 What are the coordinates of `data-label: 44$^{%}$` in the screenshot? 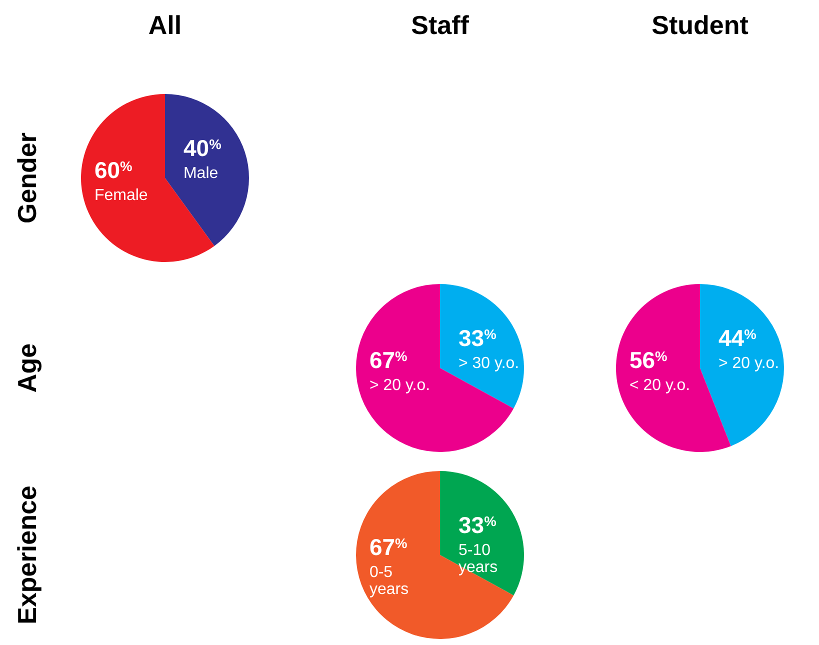 It's located at (737, 338).